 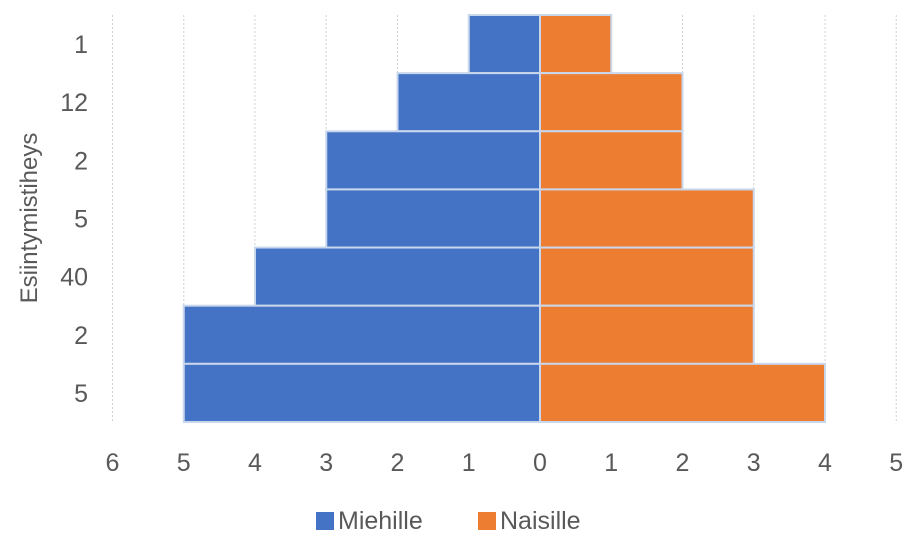 I want to click on x-tick-label: 6, so click(x=113, y=463).